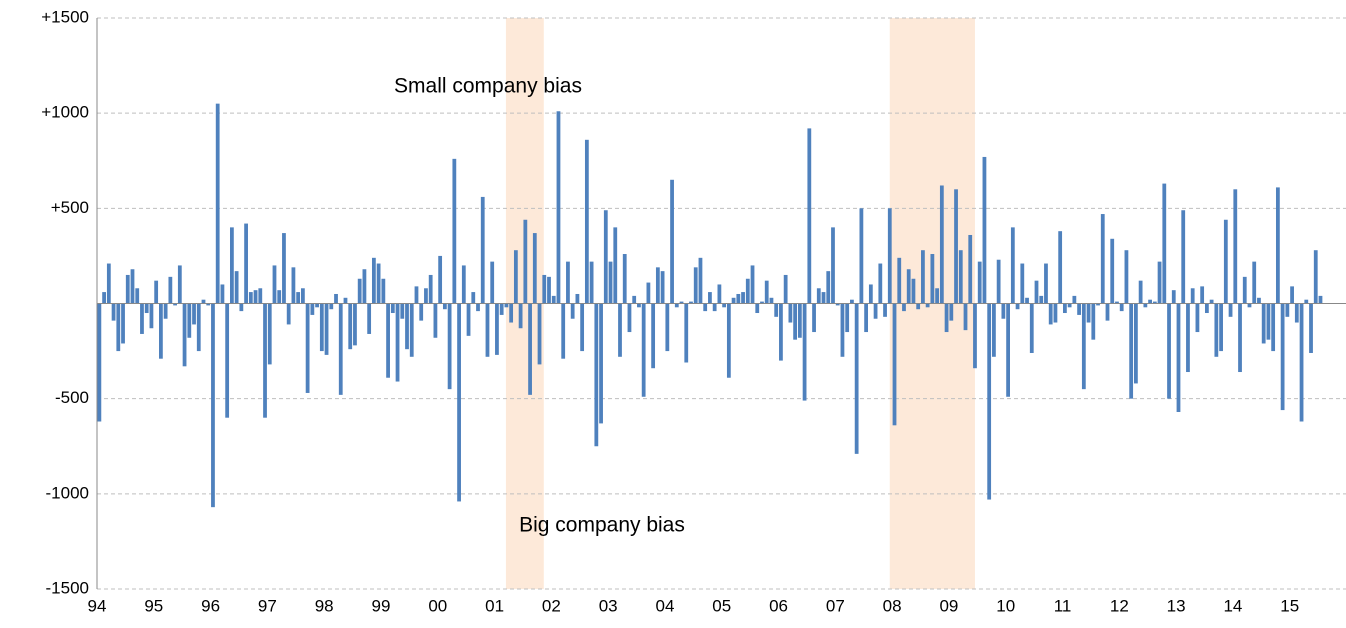  I want to click on y-tick-label: +1500, so click(65, 16).